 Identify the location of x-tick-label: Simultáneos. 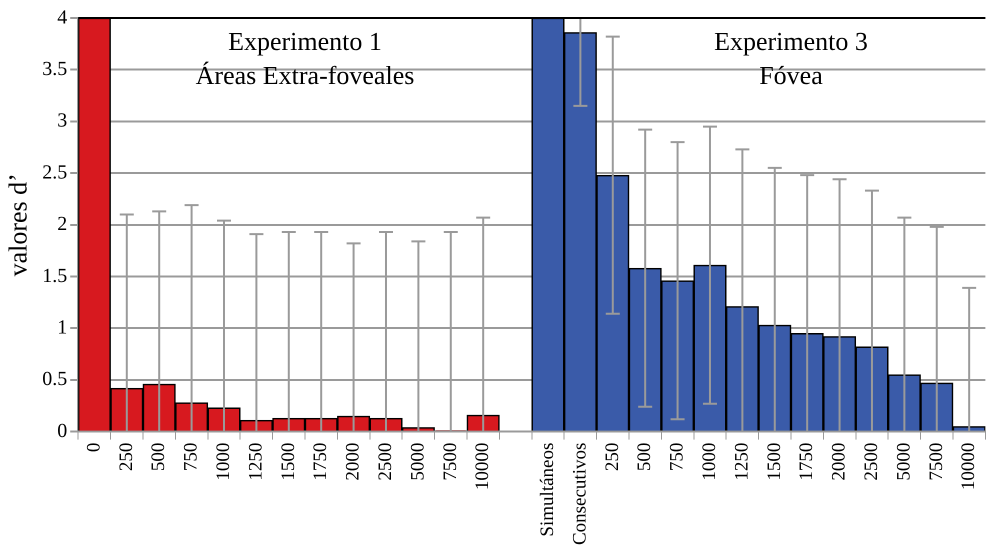
(547, 489).